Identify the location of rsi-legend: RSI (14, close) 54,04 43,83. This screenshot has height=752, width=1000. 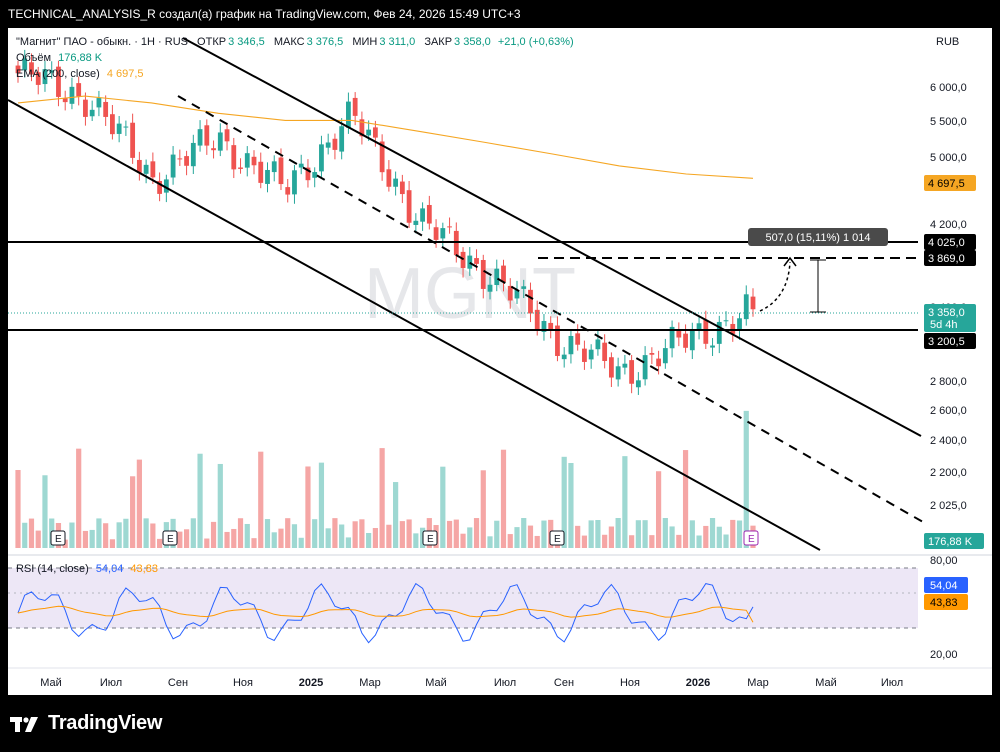
(87, 569).